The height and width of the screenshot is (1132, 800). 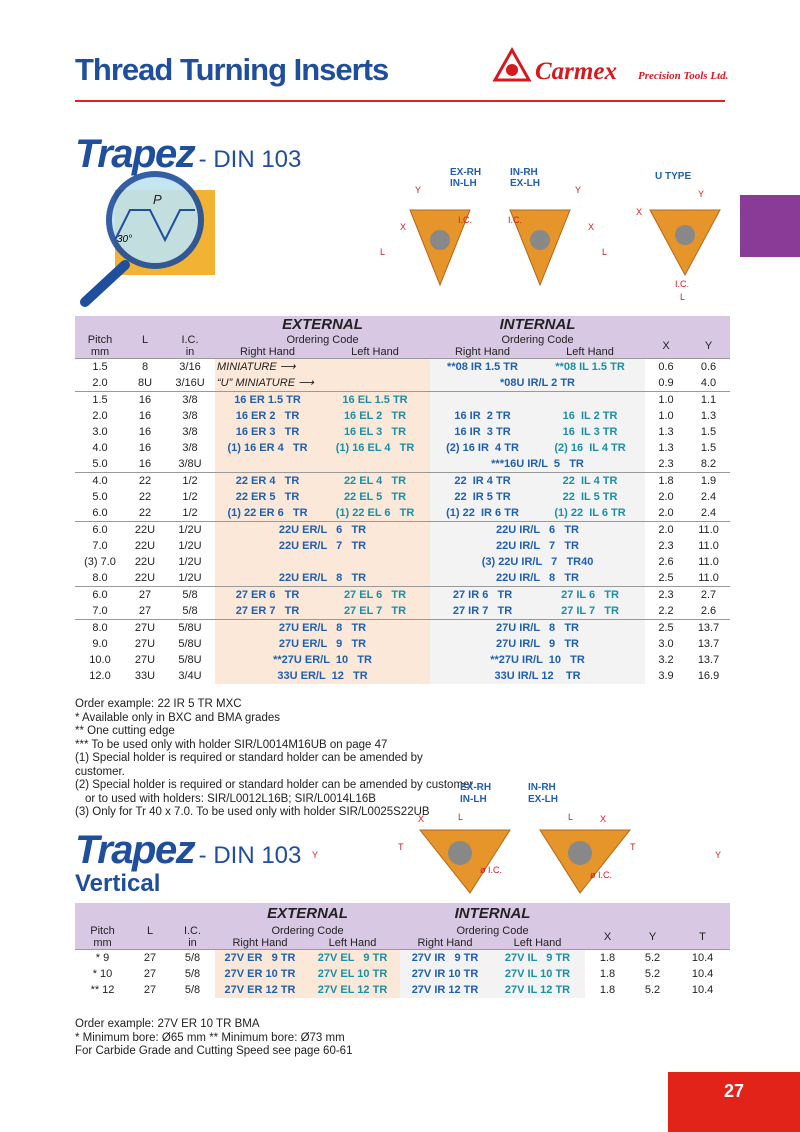 What do you see at coordinates (403, 399) in the screenshot?
I see `row: 1.5 16 3/8 16 ER 1.5 TR 16 EL 1.5 TR 1.0 1.1` at bounding box center [403, 399].